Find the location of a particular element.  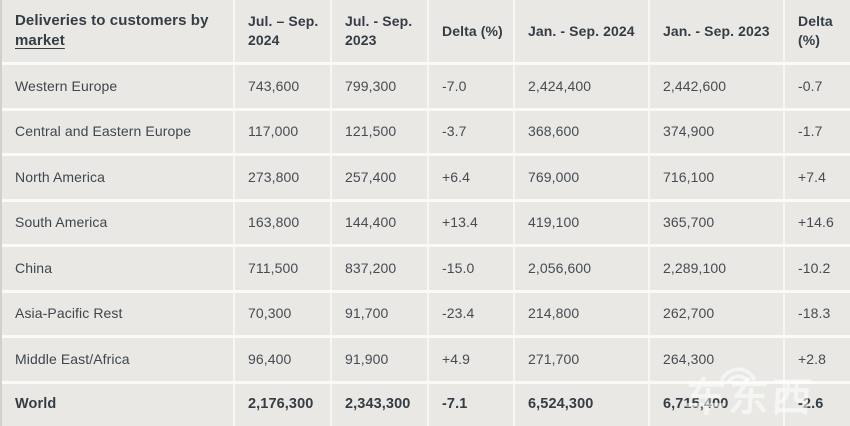

row-label: South America is located at coordinates (61, 222).